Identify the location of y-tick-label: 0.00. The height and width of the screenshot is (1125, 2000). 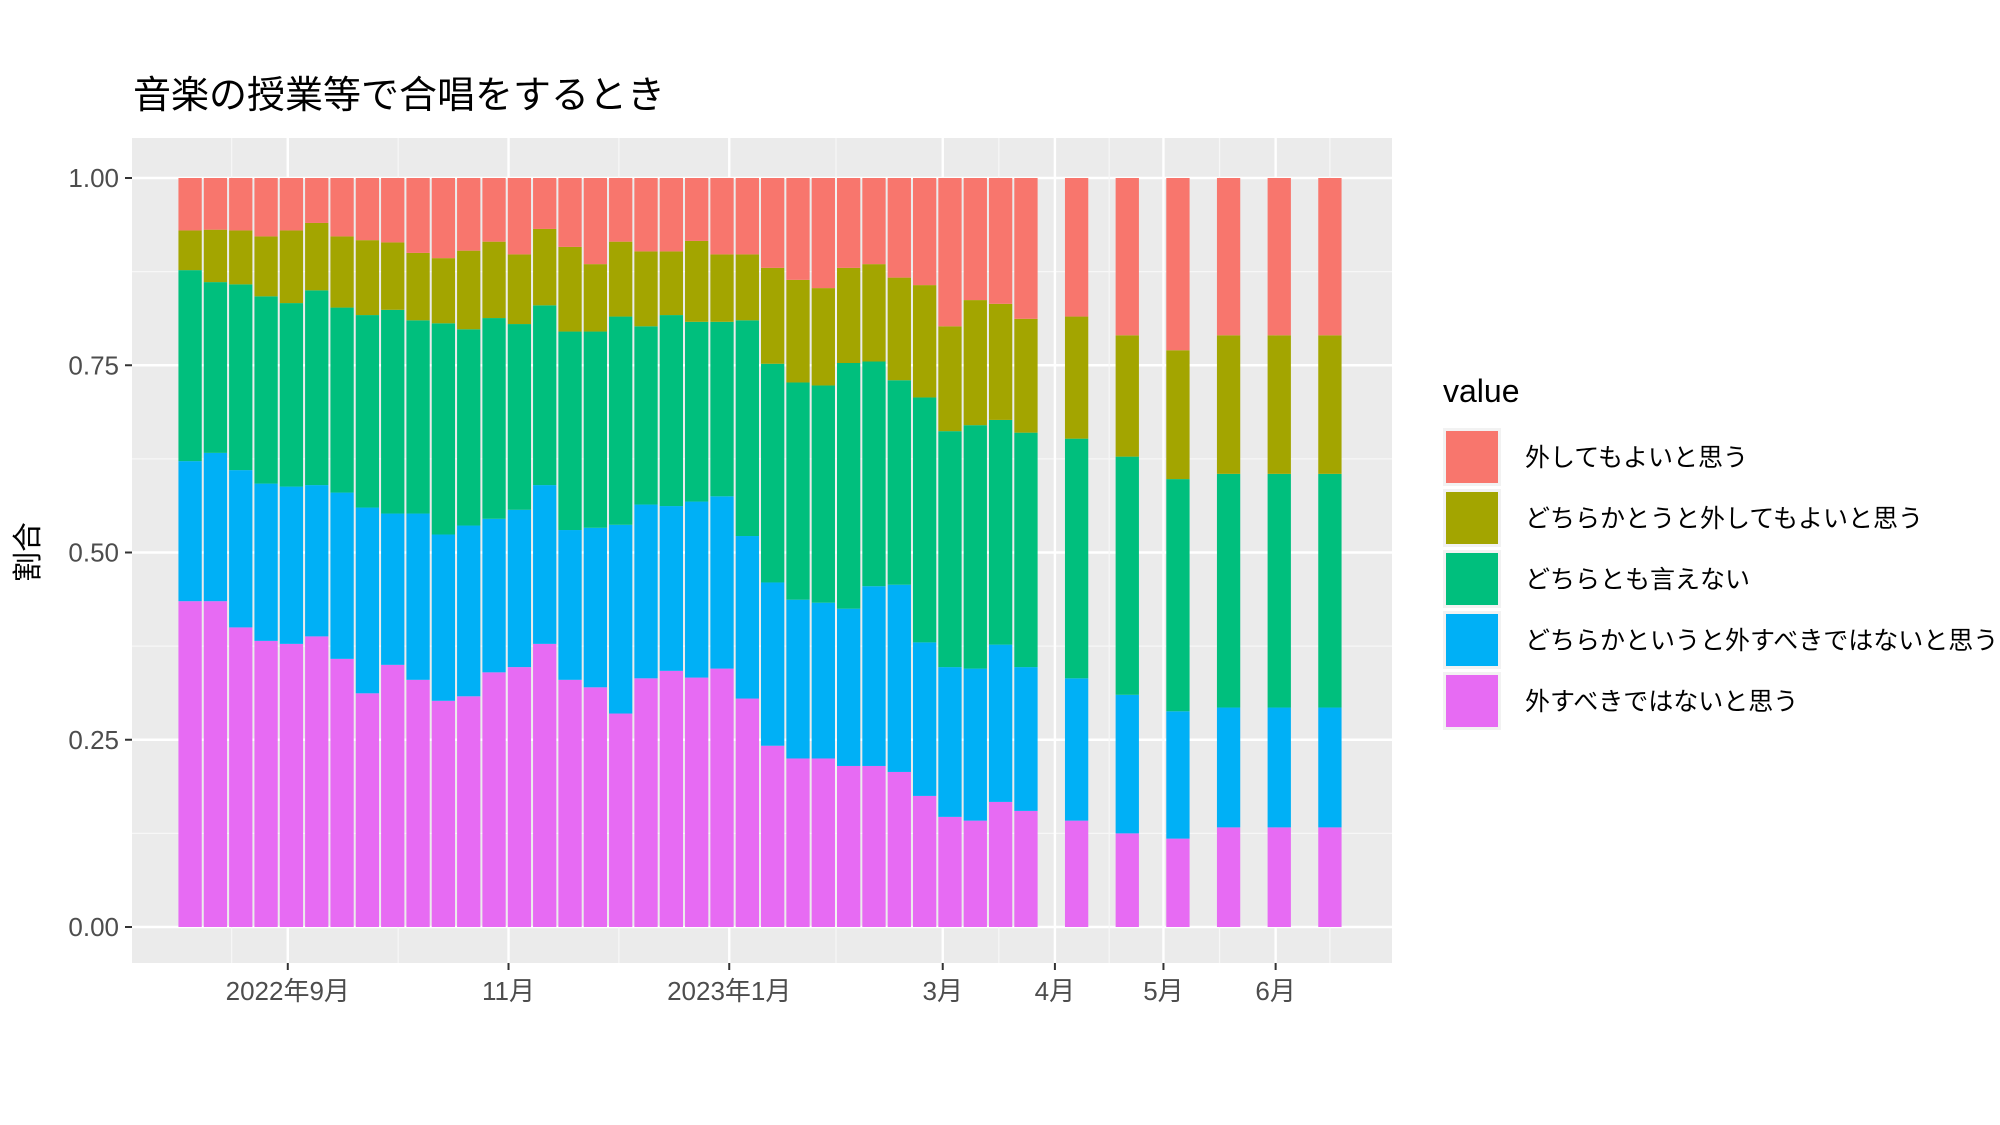
(93, 927).